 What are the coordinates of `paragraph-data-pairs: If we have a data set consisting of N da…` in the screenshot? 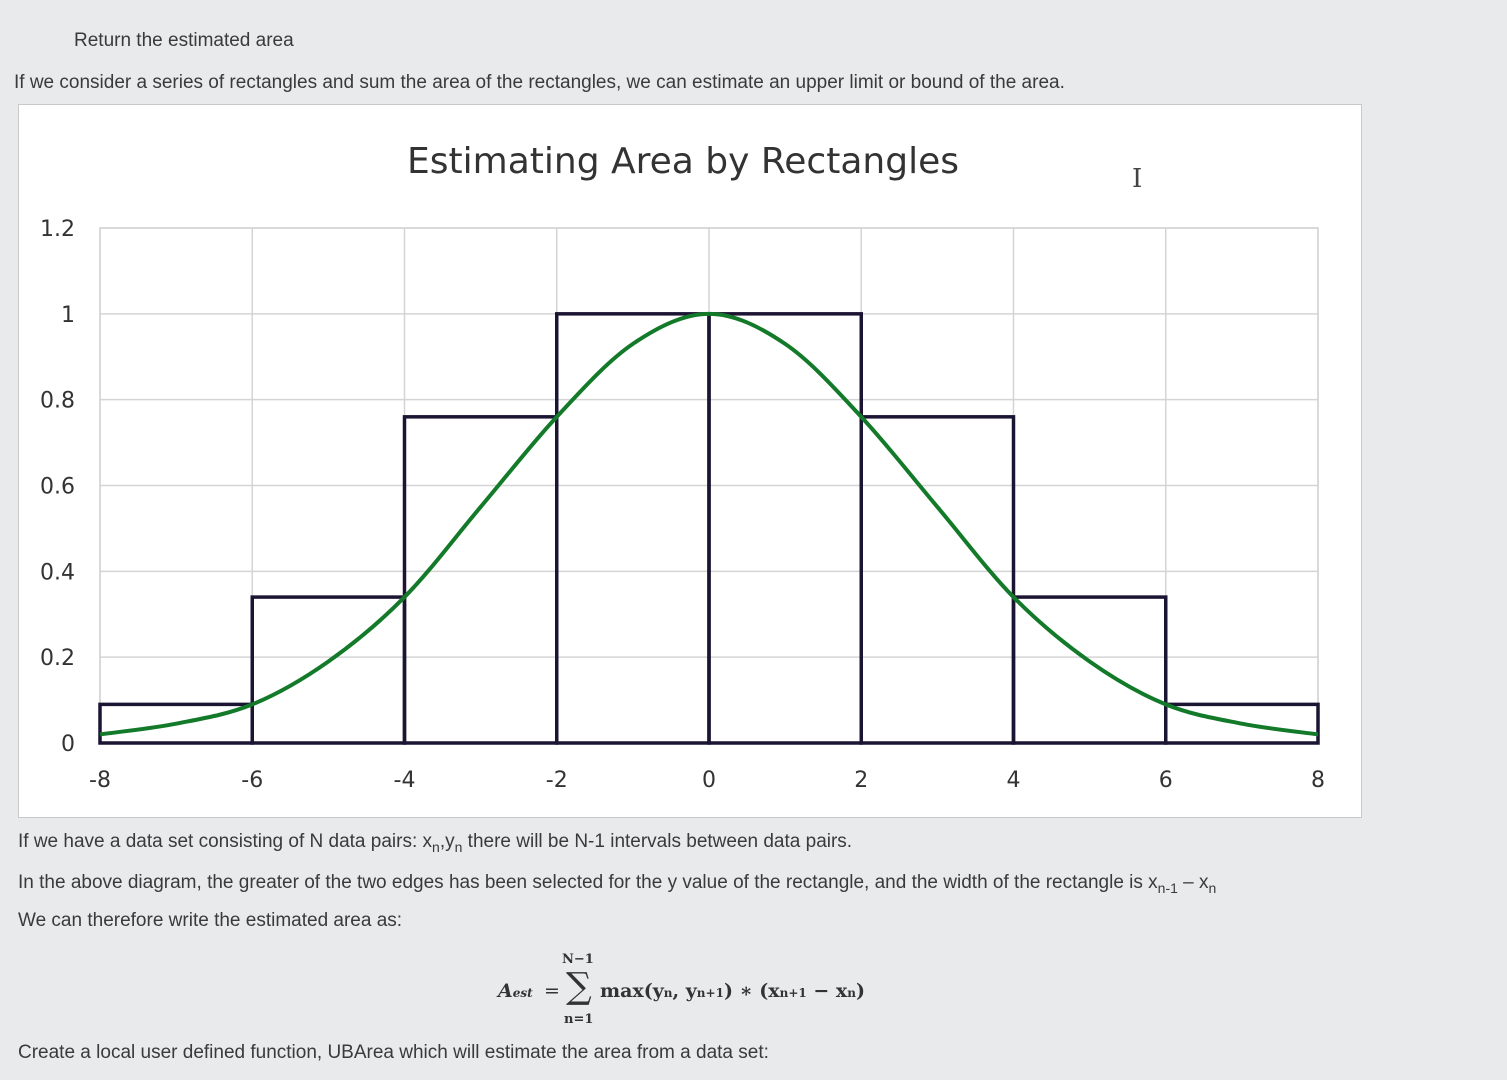 It's located at (435, 843).